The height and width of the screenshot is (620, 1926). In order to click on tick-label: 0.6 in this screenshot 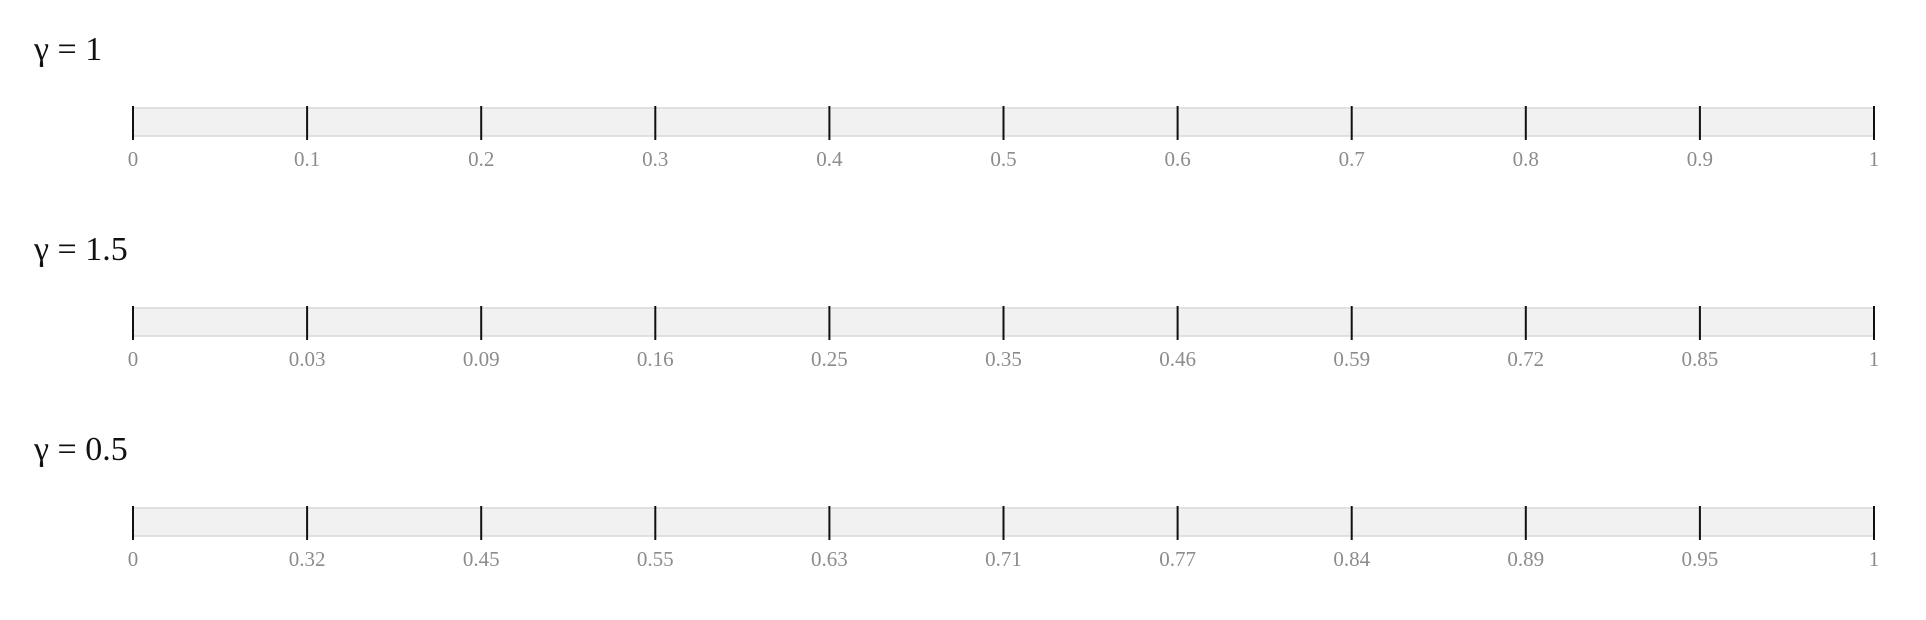, I will do `click(1177, 159)`.